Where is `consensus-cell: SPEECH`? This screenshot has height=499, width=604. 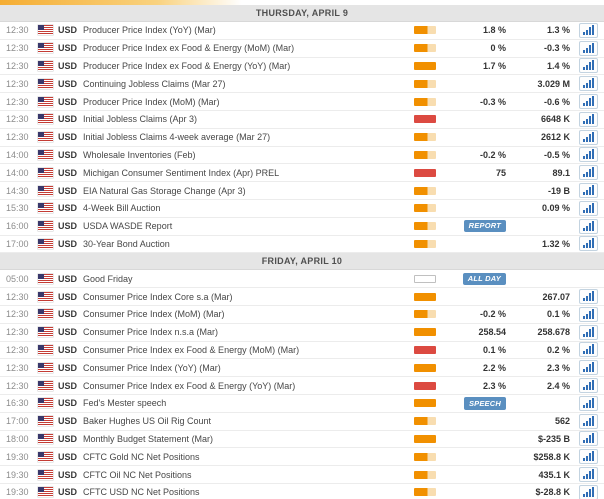
consensus-cell: SPEECH is located at coordinates (476, 403).